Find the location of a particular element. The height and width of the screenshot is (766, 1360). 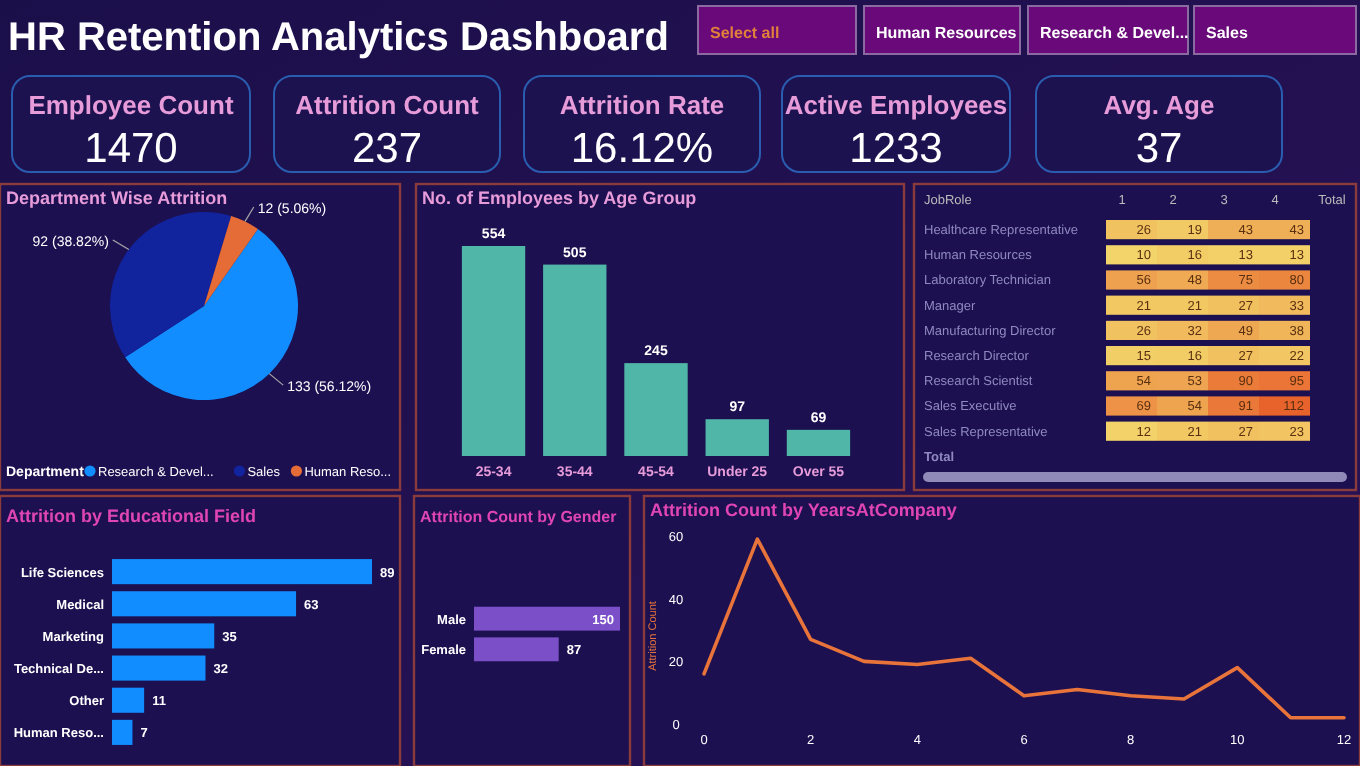

text: 237 is located at coordinates (387, 149).